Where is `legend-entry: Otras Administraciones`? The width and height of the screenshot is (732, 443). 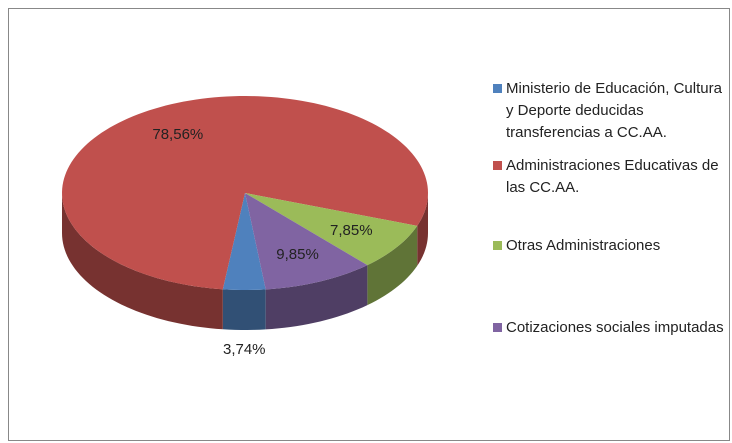 legend-entry: Otras Administraciones is located at coordinates (608, 246).